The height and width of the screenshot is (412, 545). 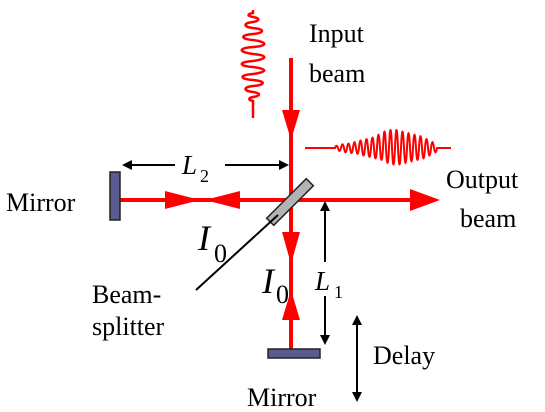 I want to click on input-arrowhead, so click(x=291, y=125).